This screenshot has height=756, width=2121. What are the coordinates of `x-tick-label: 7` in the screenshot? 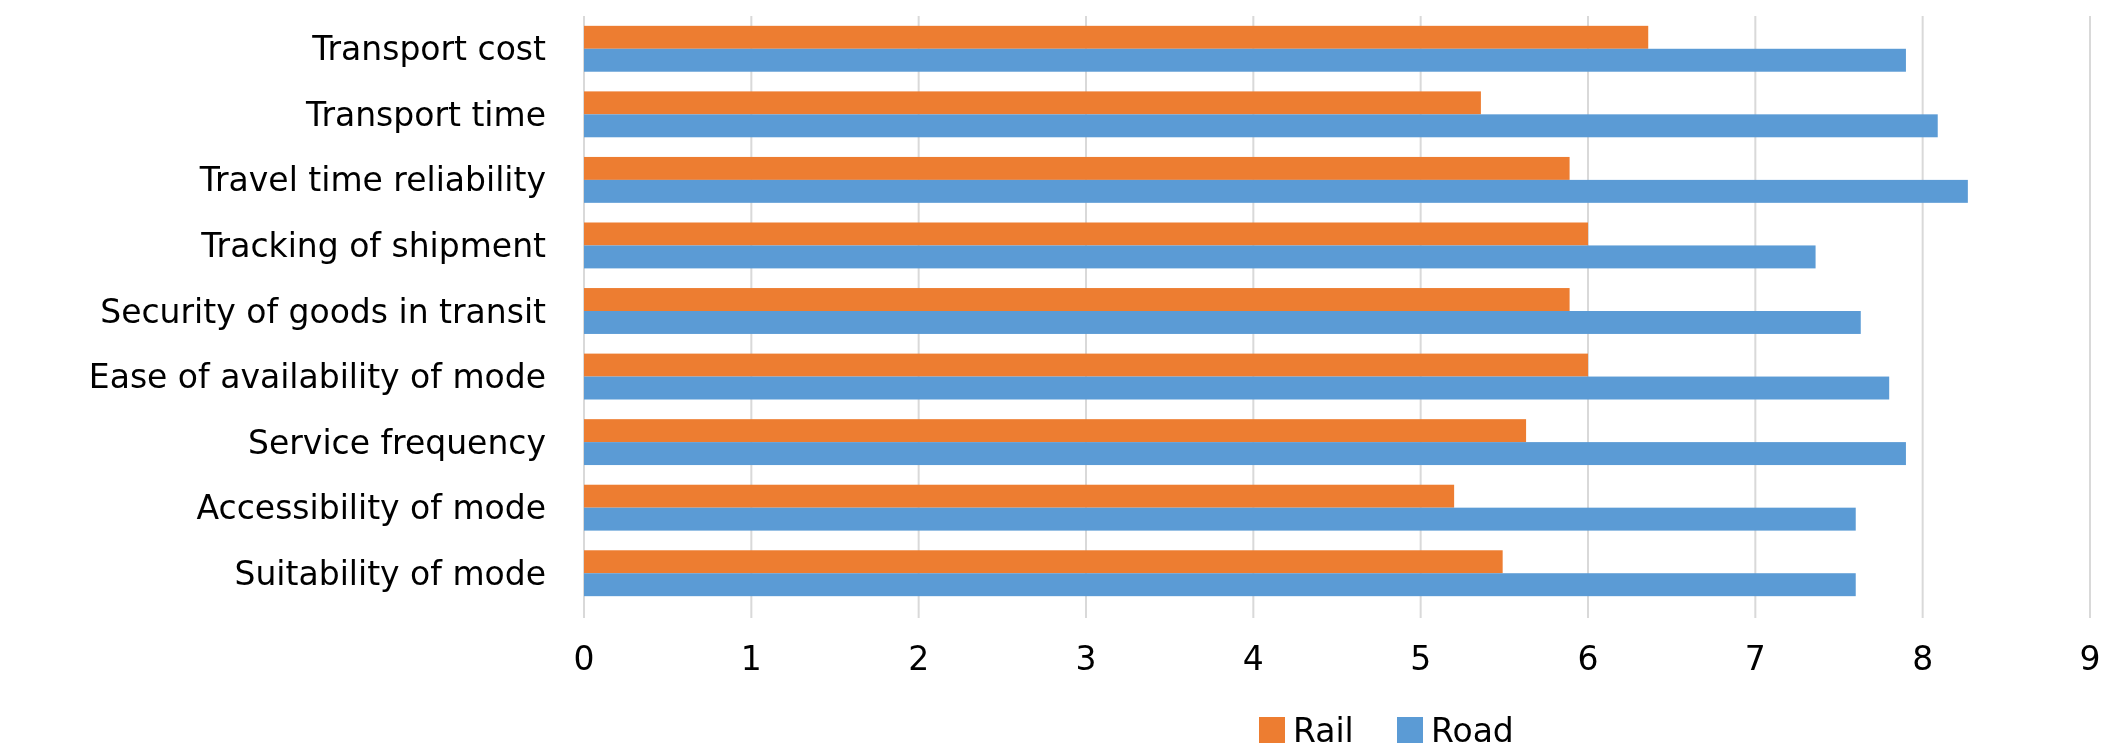 It's located at (1755, 658).